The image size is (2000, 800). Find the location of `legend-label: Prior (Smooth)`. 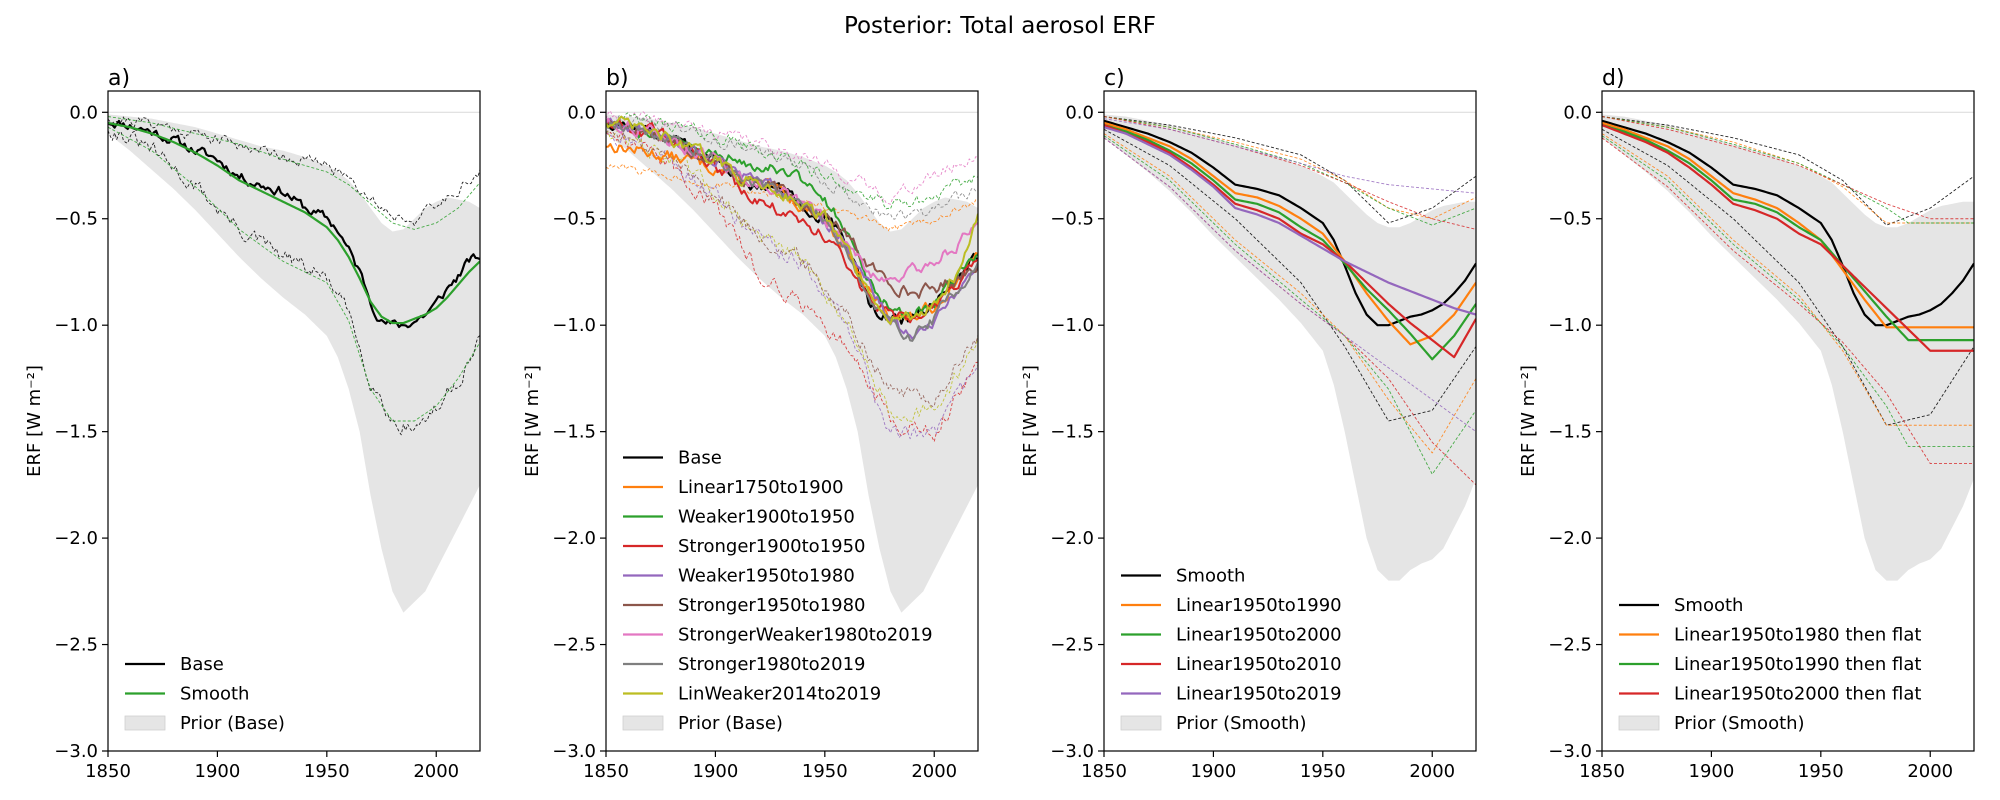

legend-label: Prior (Smooth) is located at coordinates (1739, 723).